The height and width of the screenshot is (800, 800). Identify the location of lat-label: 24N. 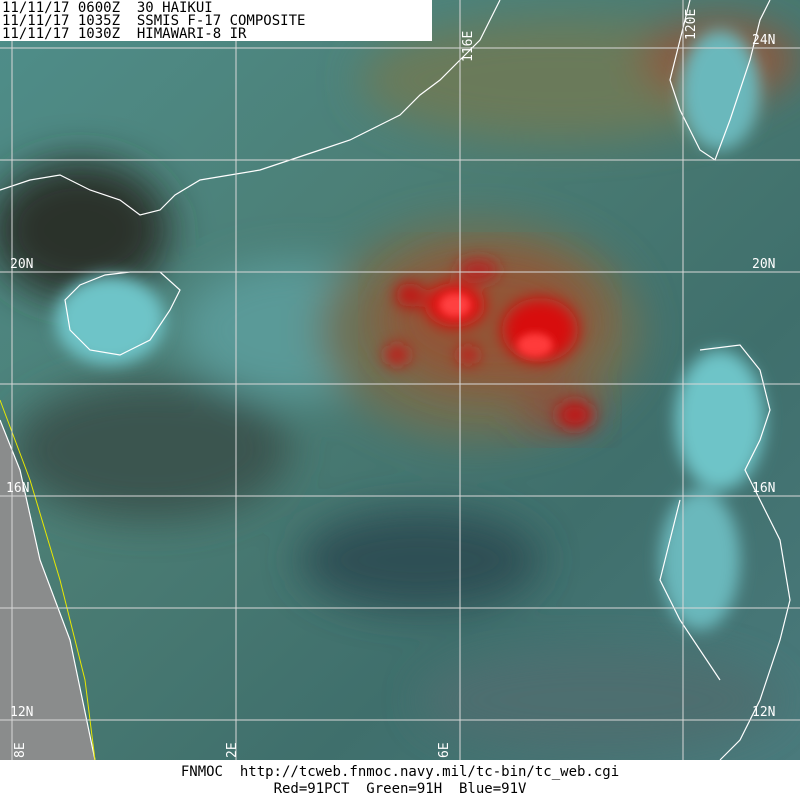
(763, 40).